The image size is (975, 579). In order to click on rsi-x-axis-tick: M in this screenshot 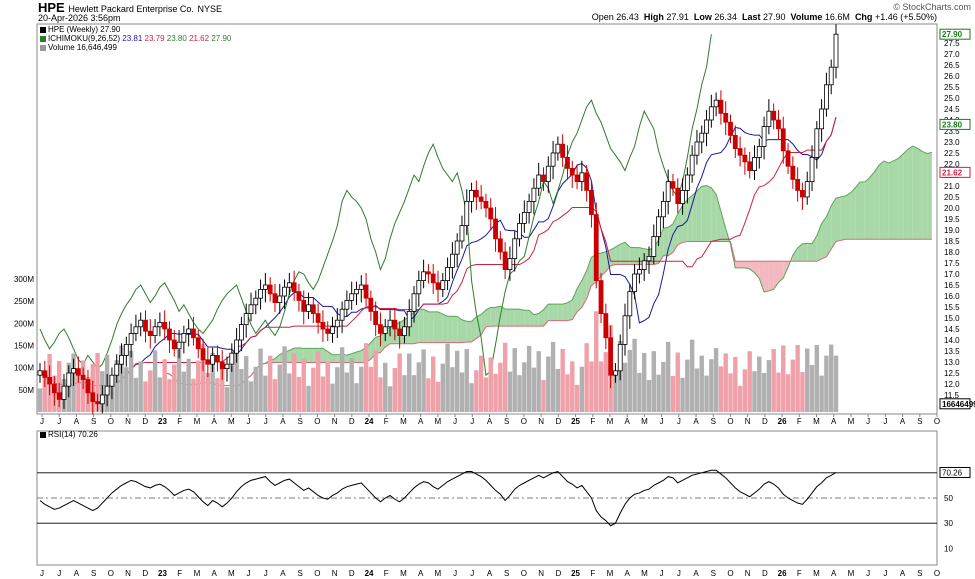, I will do `click(403, 573)`.